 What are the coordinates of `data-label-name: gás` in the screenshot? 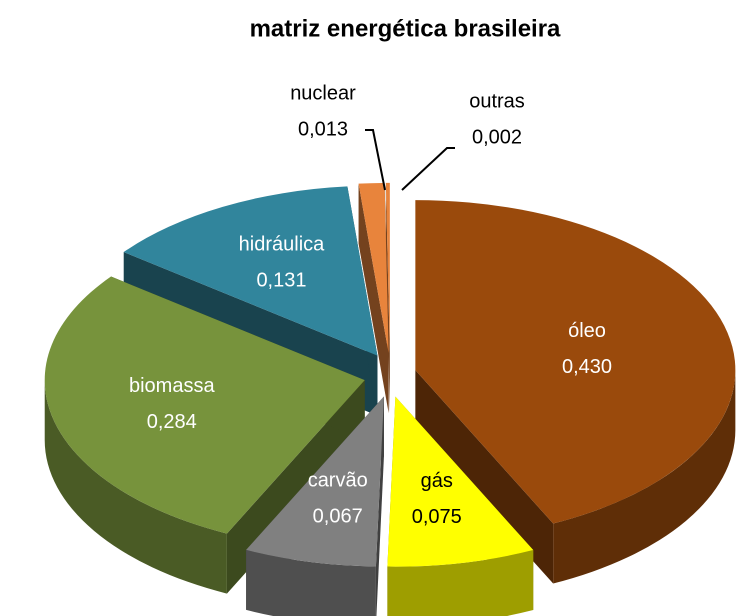 It's located at (437, 481).